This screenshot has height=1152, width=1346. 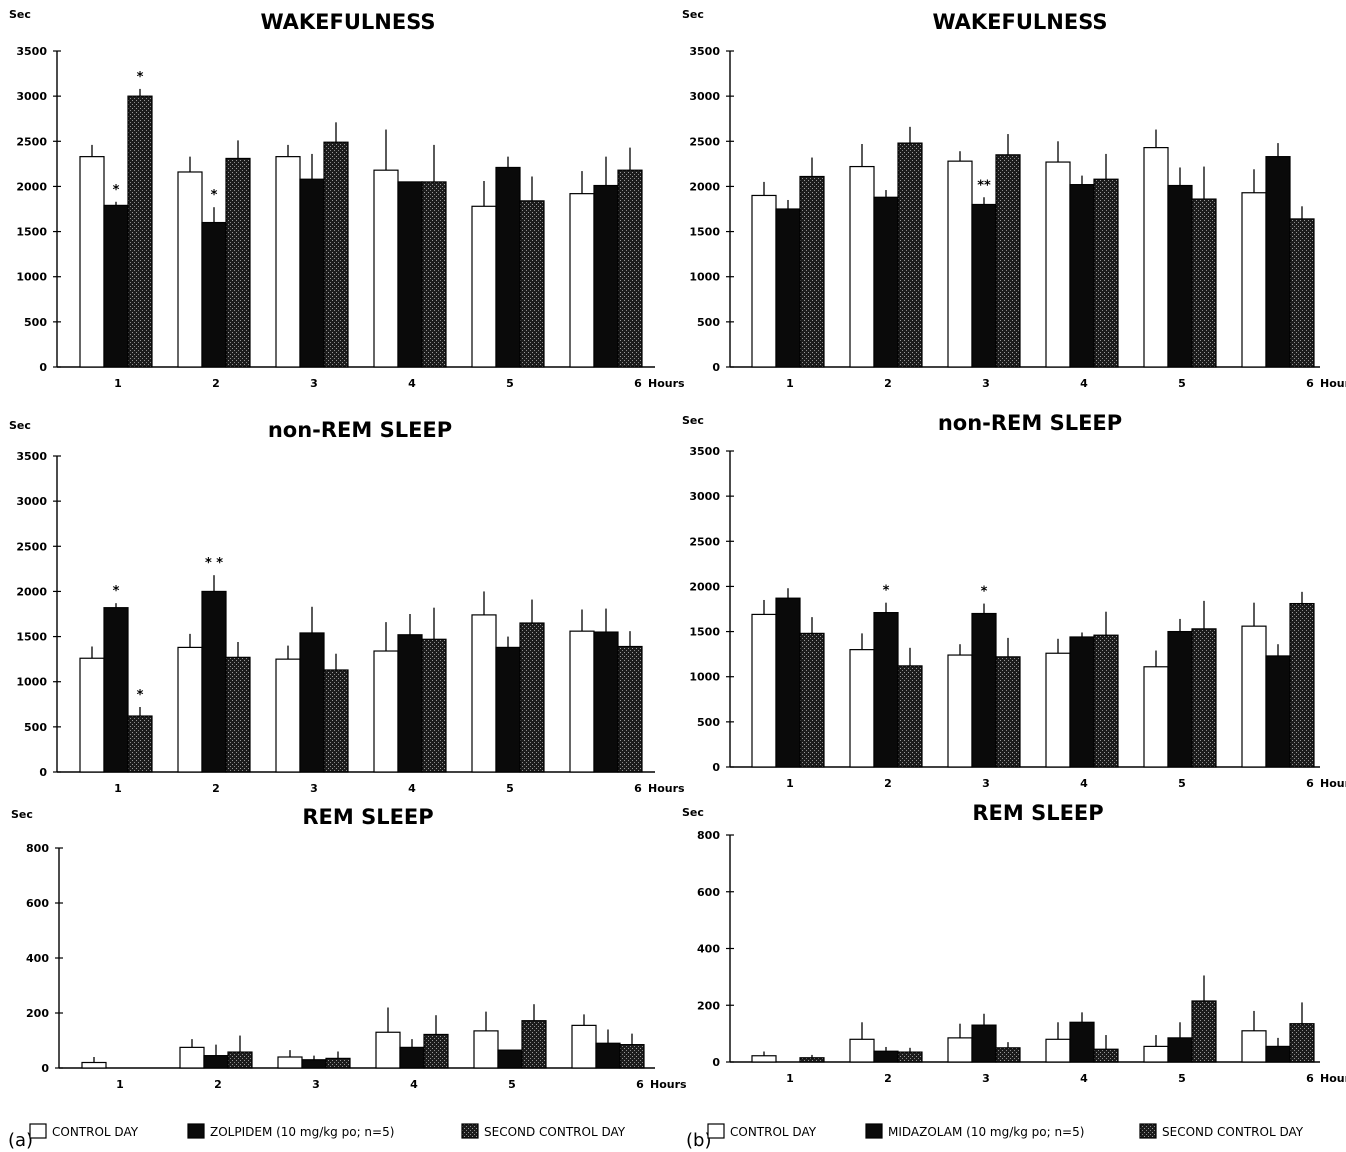 I want to click on y-tick-label: 3500, so click(x=31, y=456).